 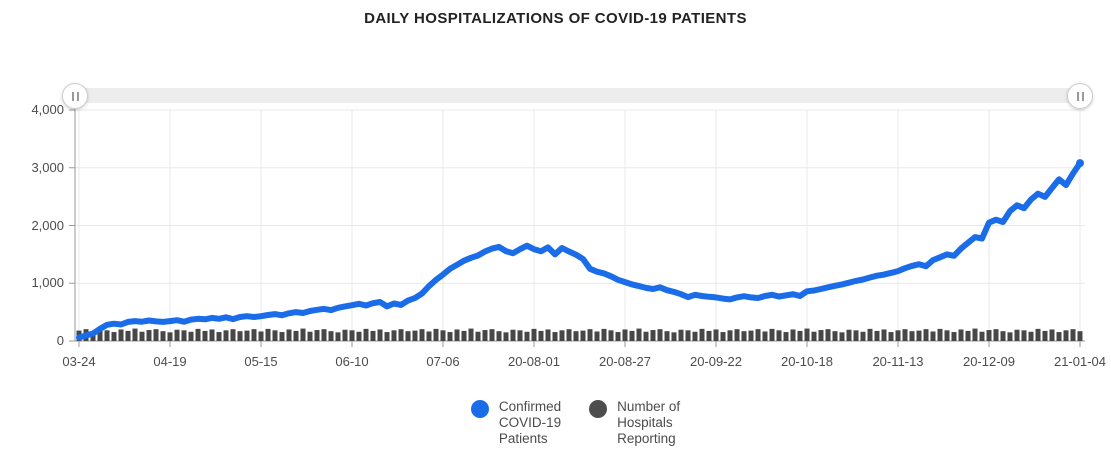 I want to click on range-slider-handle-right, so click(x=1080, y=96).